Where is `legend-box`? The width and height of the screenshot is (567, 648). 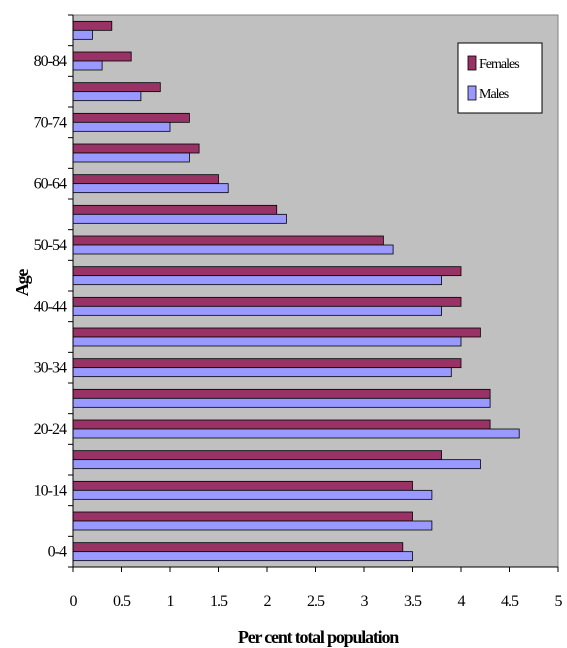 legend-box is located at coordinates (500, 78).